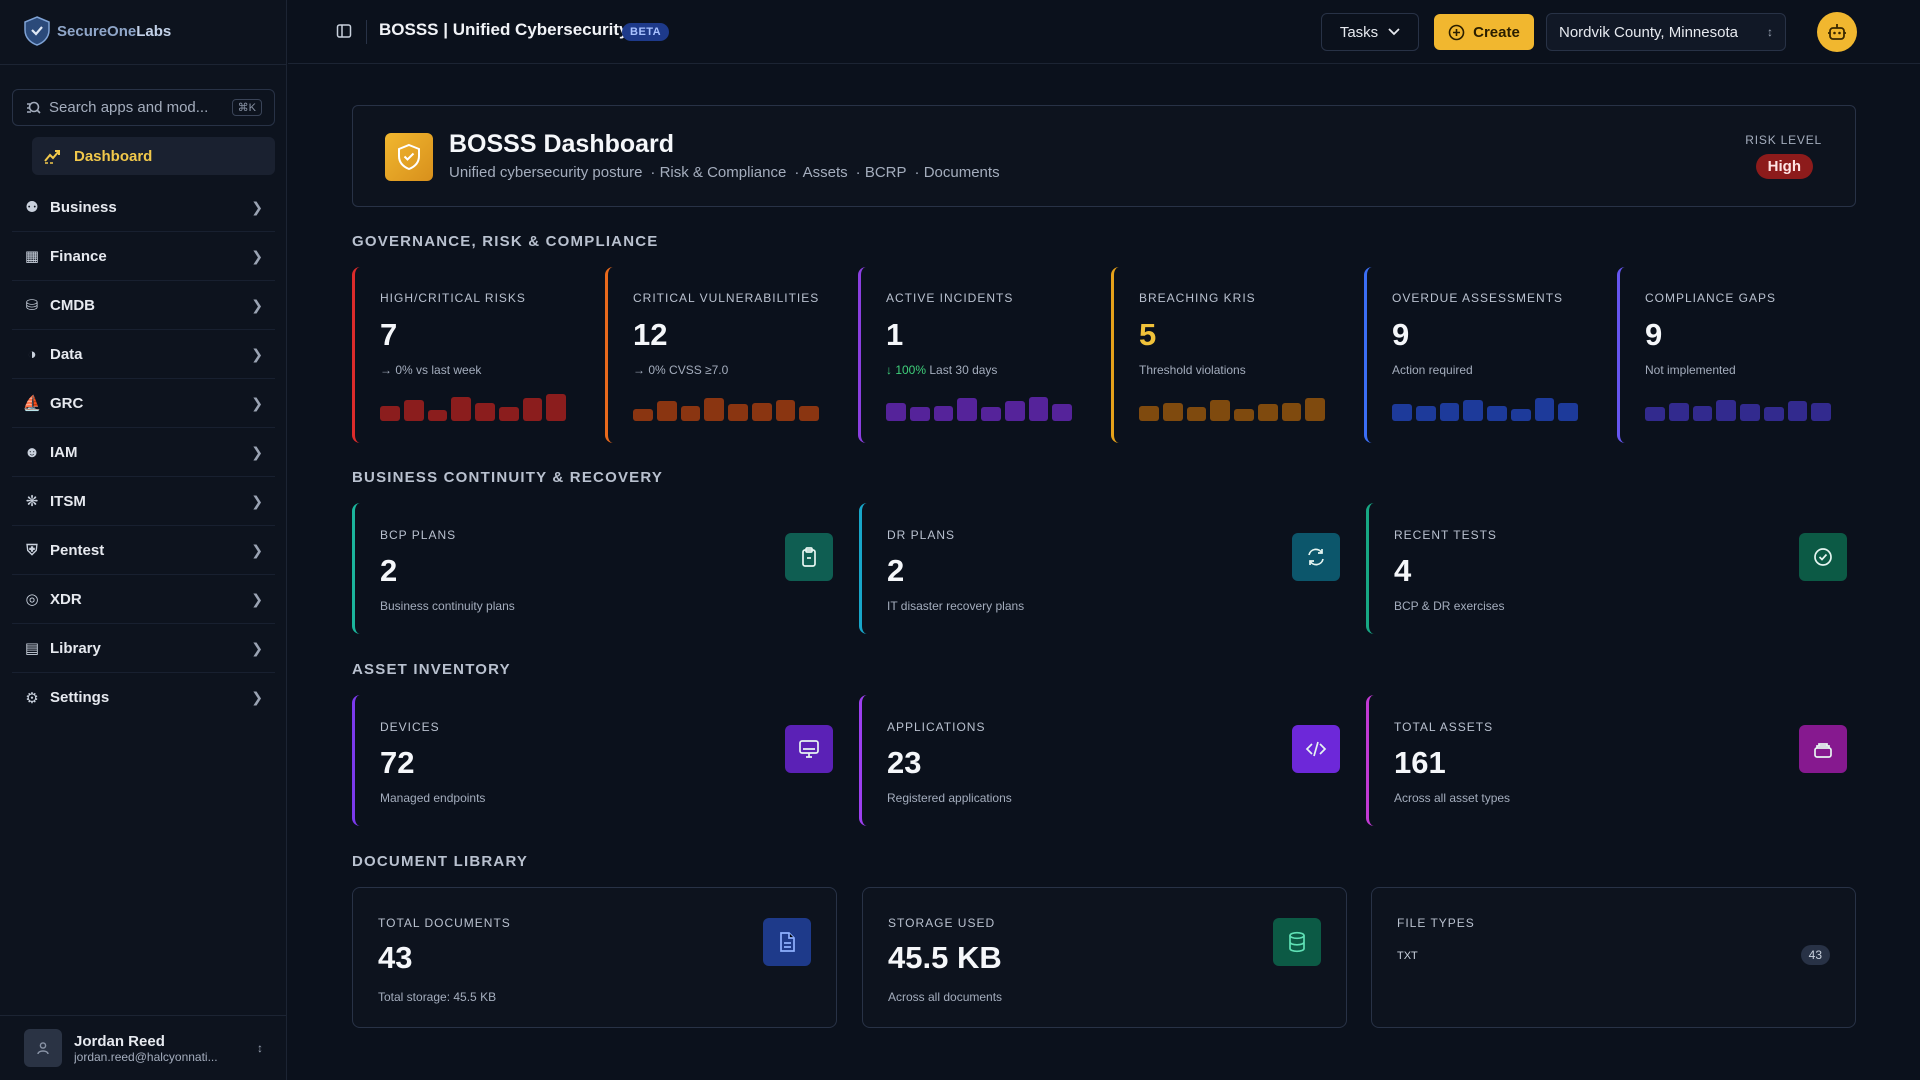 The image size is (1920, 1080). Describe the element at coordinates (68, 501) in the screenshot. I see `sidebar-item-label: ITSM` at that location.